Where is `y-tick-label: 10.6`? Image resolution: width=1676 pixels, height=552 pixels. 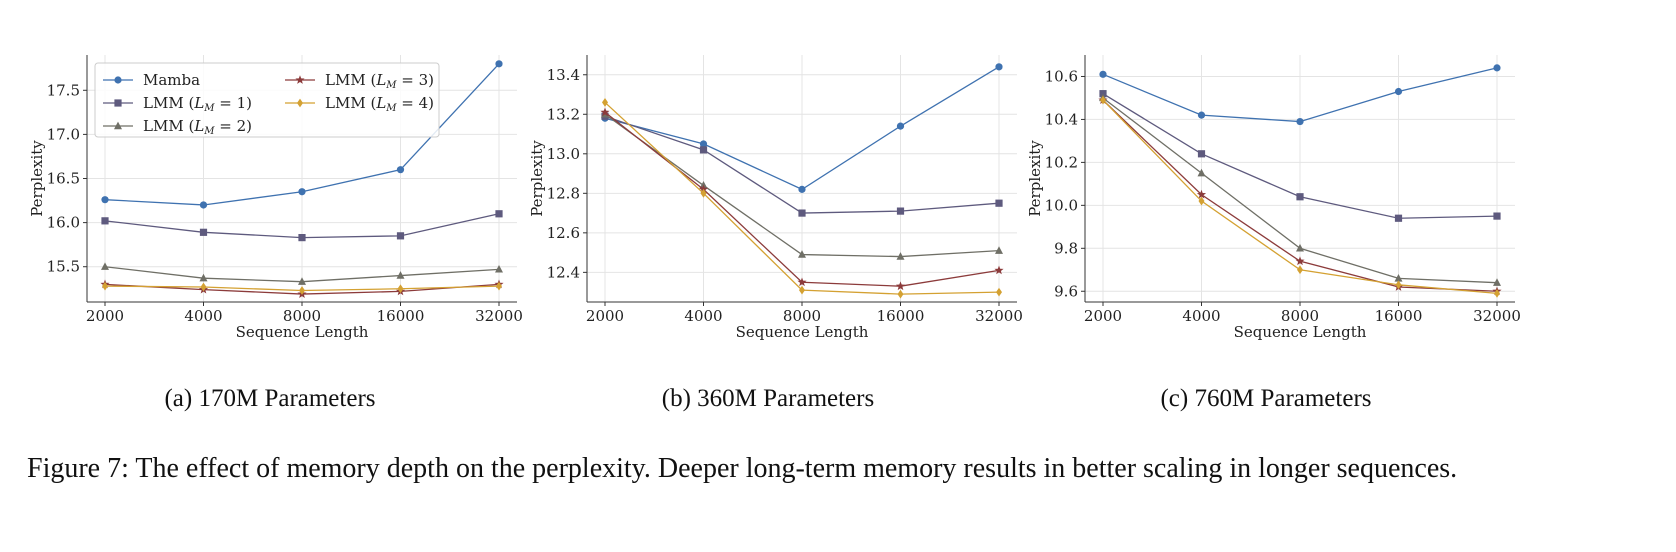
y-tick-label: 10.6 is located at coordinates (1061, 76).